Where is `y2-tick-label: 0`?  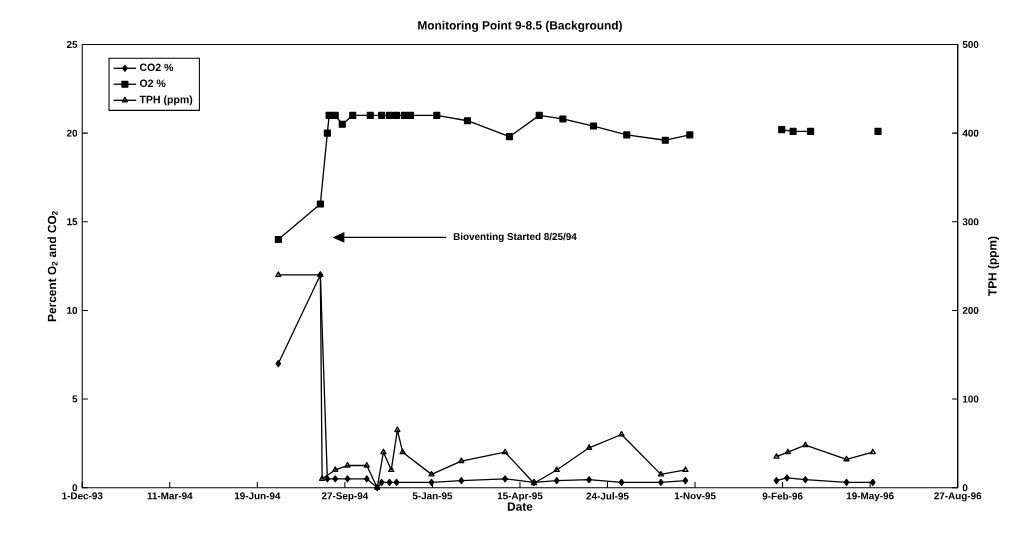
y2-tick-label: 0 is located at coordinates (965, 488).